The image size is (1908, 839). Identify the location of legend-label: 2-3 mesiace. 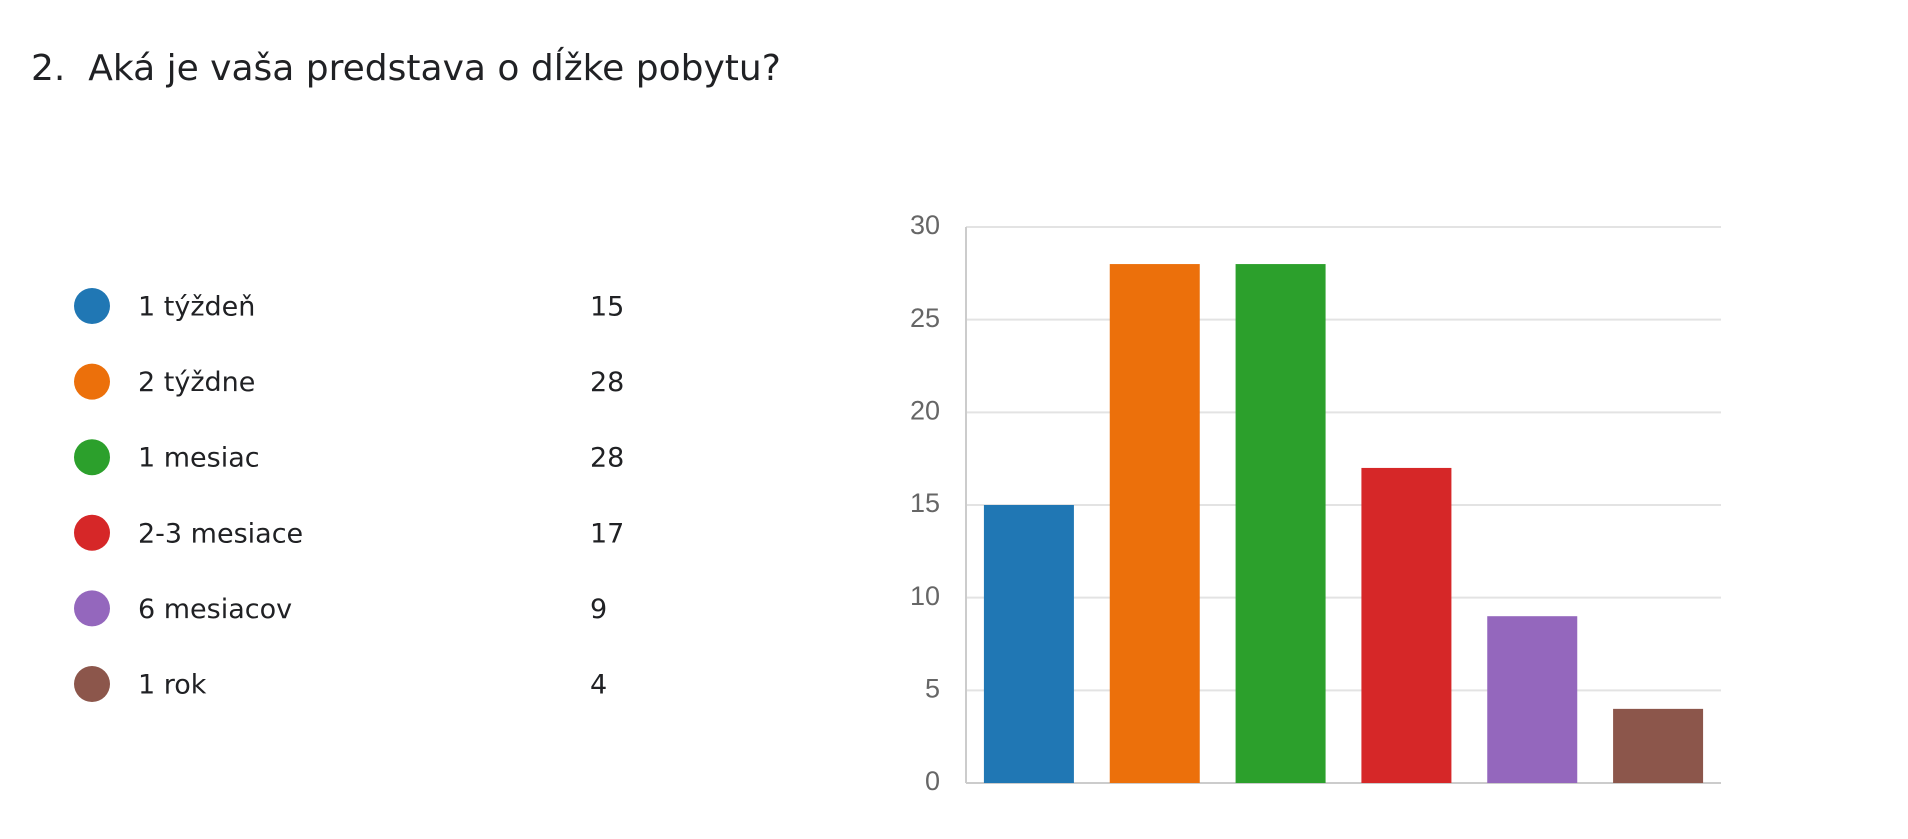
(220, 533).